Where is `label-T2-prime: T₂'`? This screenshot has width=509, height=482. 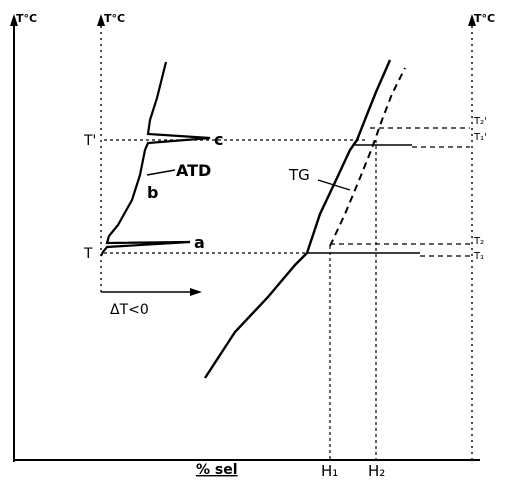
label-T2-prime: T₂' is located at coordinates (480, 121).